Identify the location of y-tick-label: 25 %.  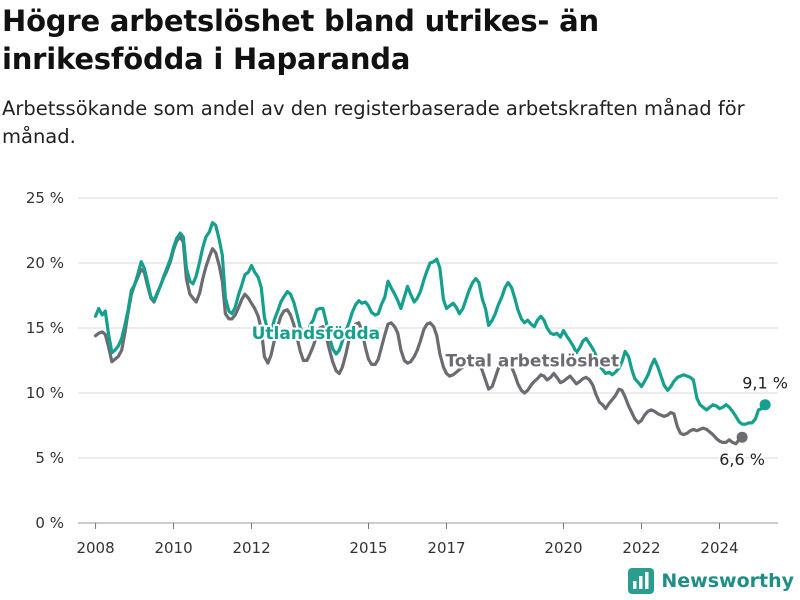
(45, 198).